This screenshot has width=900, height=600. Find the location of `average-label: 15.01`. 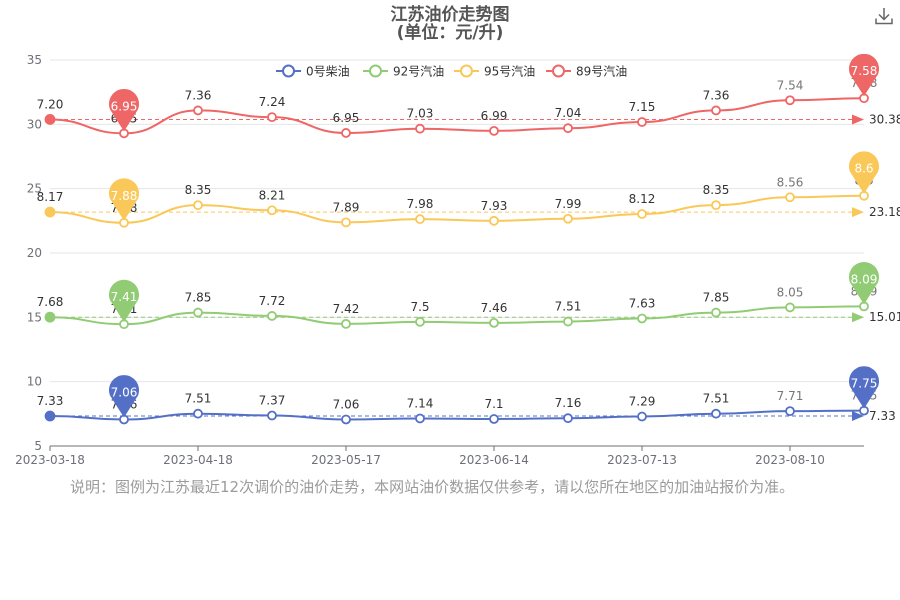

average-label: 15.01 is located at coordinates (884, 317).